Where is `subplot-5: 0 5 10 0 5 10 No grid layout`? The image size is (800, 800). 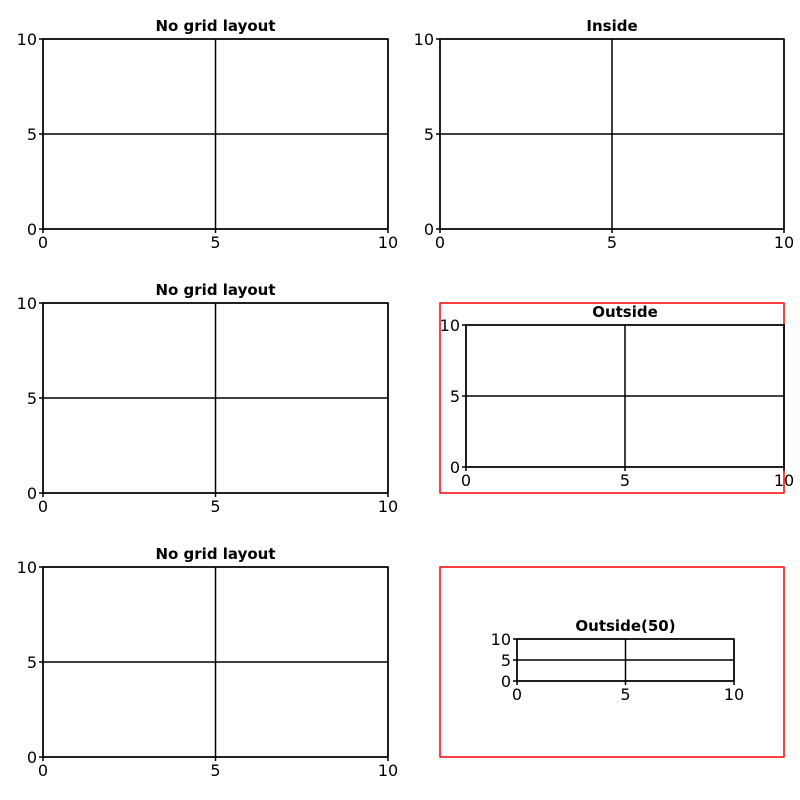 subplot-5: 0 5 10 0 5 10 No grid layout is located at coordinates (208, 662).